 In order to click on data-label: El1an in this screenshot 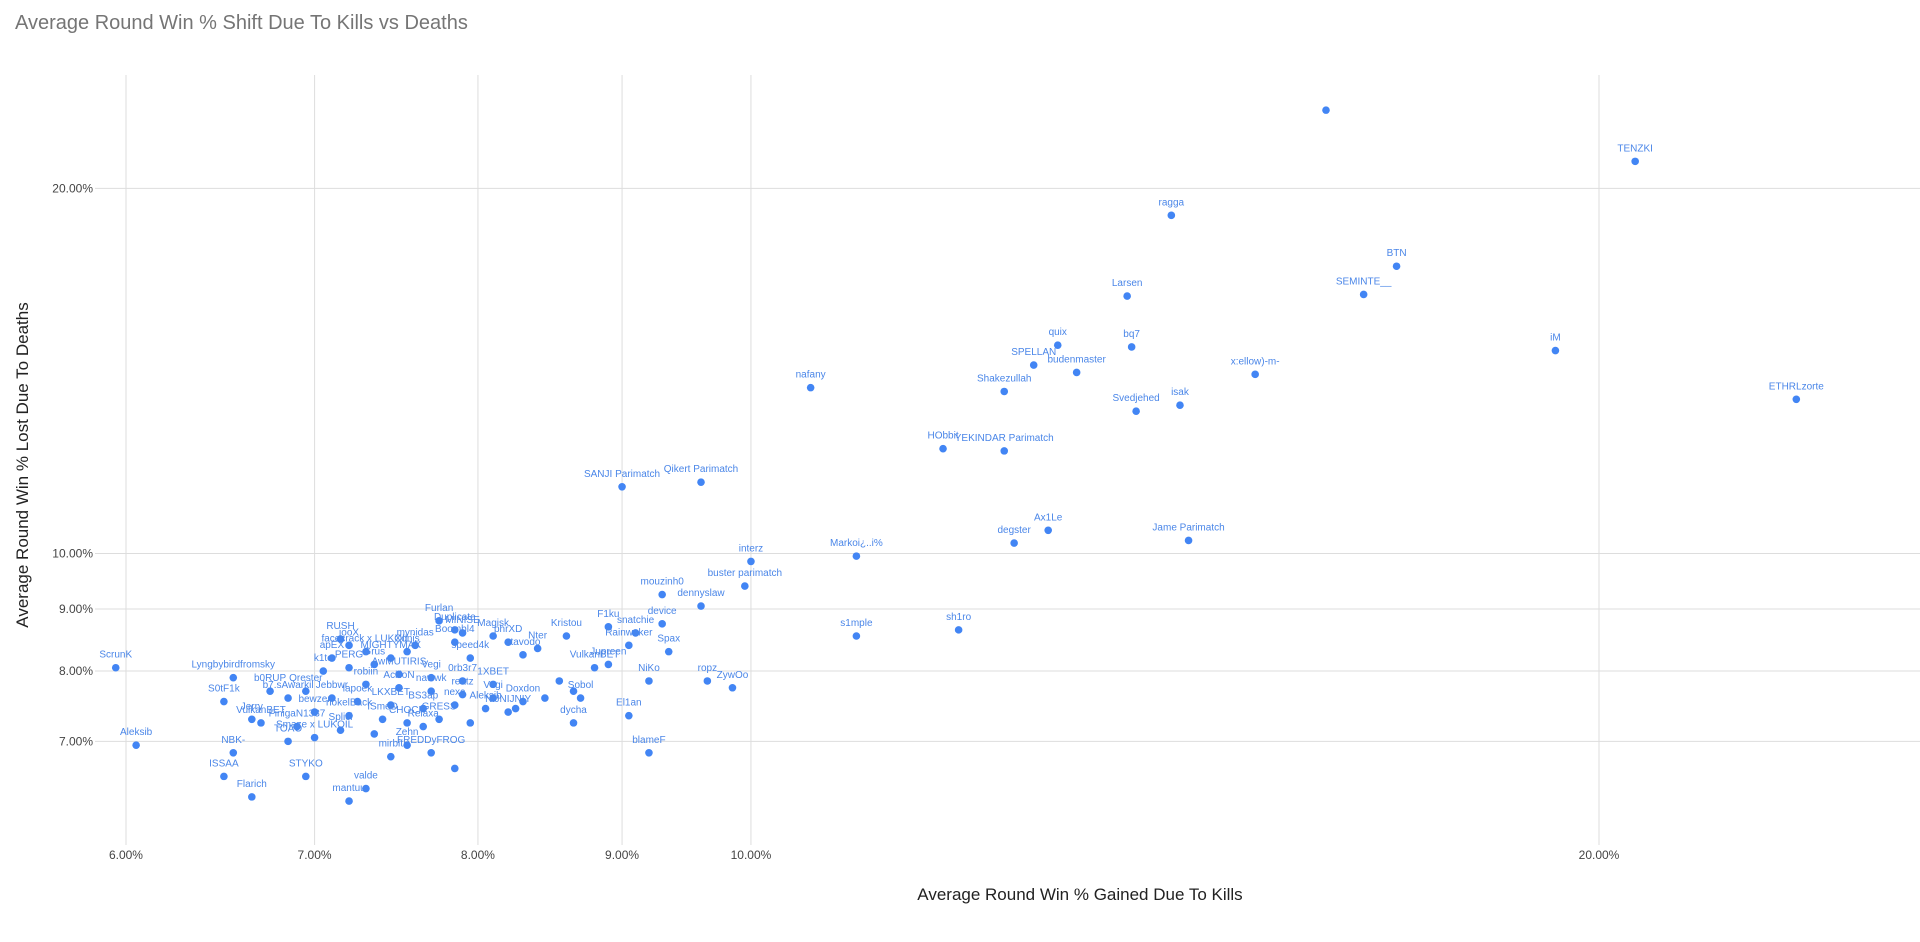, I will do `click(629, 703)`.